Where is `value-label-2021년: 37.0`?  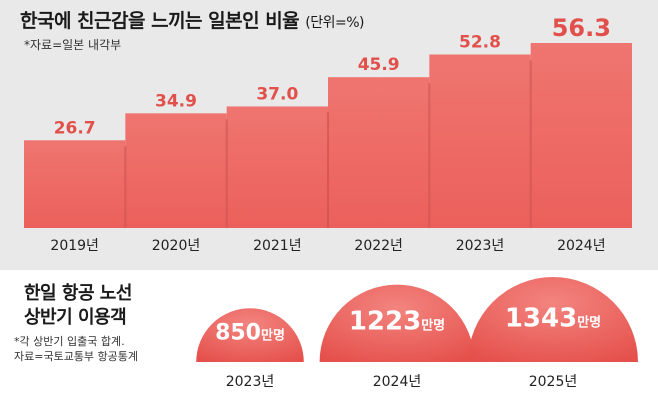
value-label-2021년: 37.0 is located at coordinates (277, 94).